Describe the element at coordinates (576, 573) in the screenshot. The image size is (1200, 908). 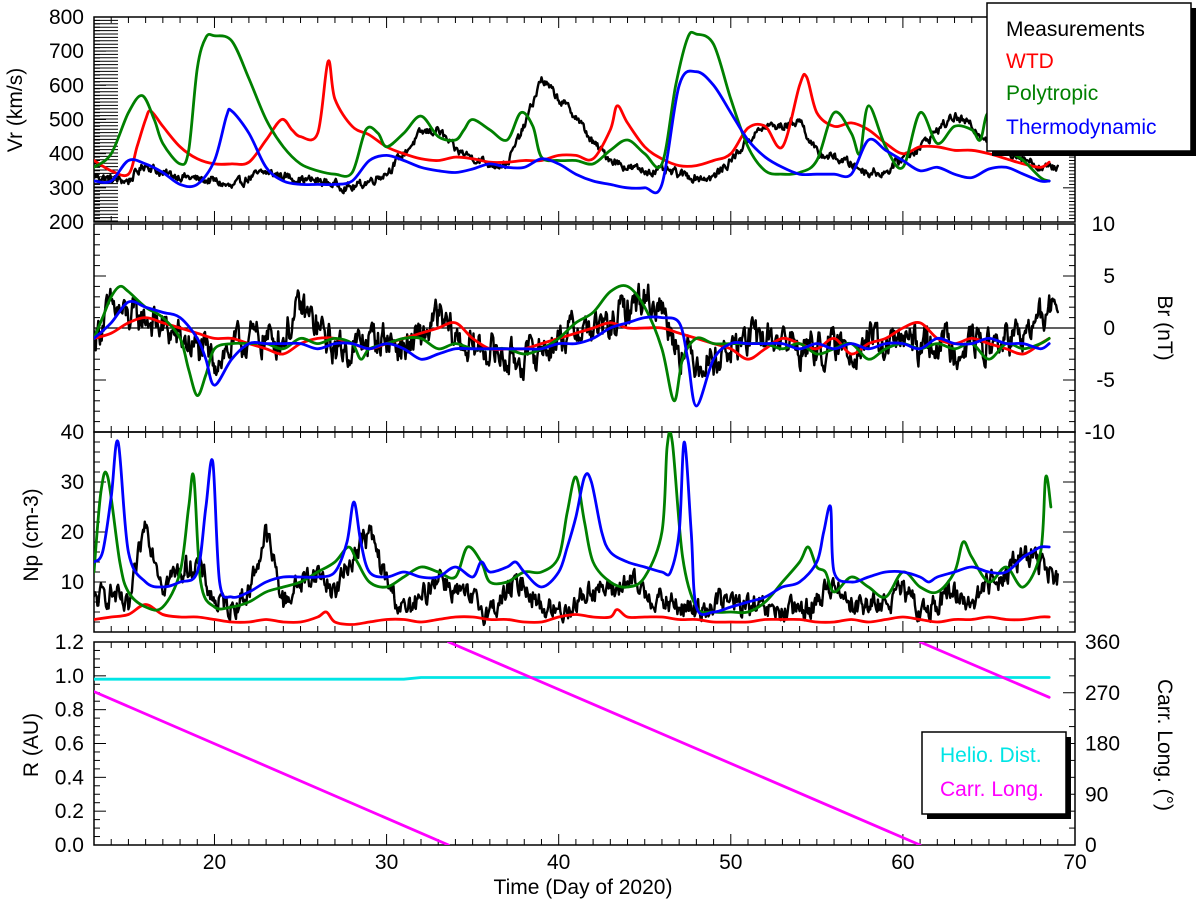
I see `series-np-measurements` at that location.